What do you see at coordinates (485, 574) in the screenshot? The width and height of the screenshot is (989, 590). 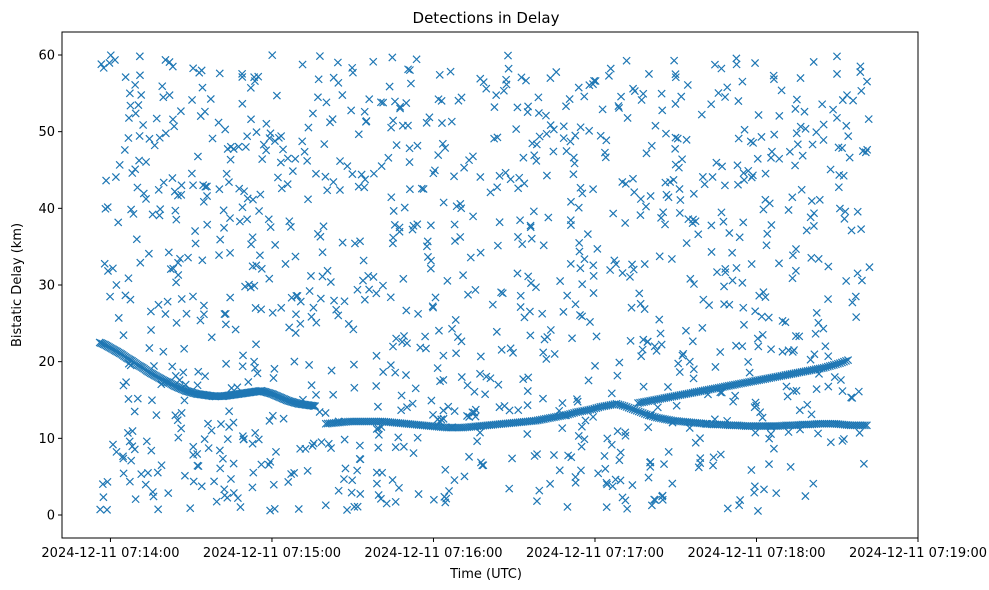 I see `x-axis-label: Time (UTC)` at bounding box center [485, 574].